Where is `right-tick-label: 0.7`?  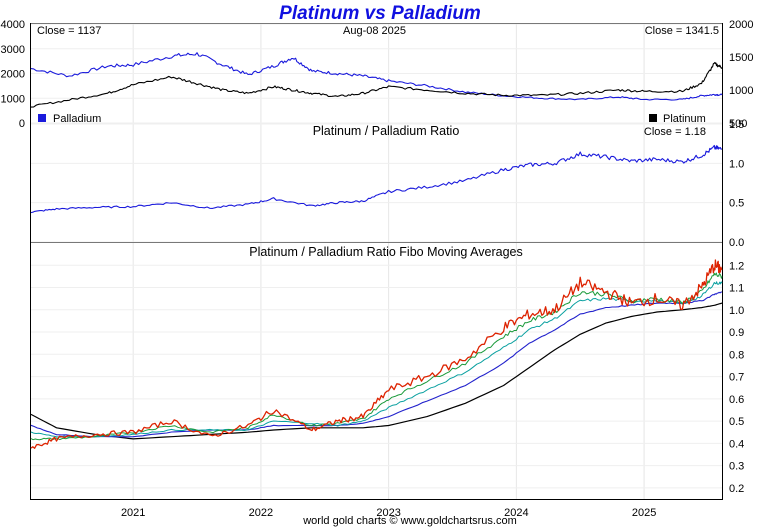
right-tick-label: 0.7 is located at coordinates (736, 378).